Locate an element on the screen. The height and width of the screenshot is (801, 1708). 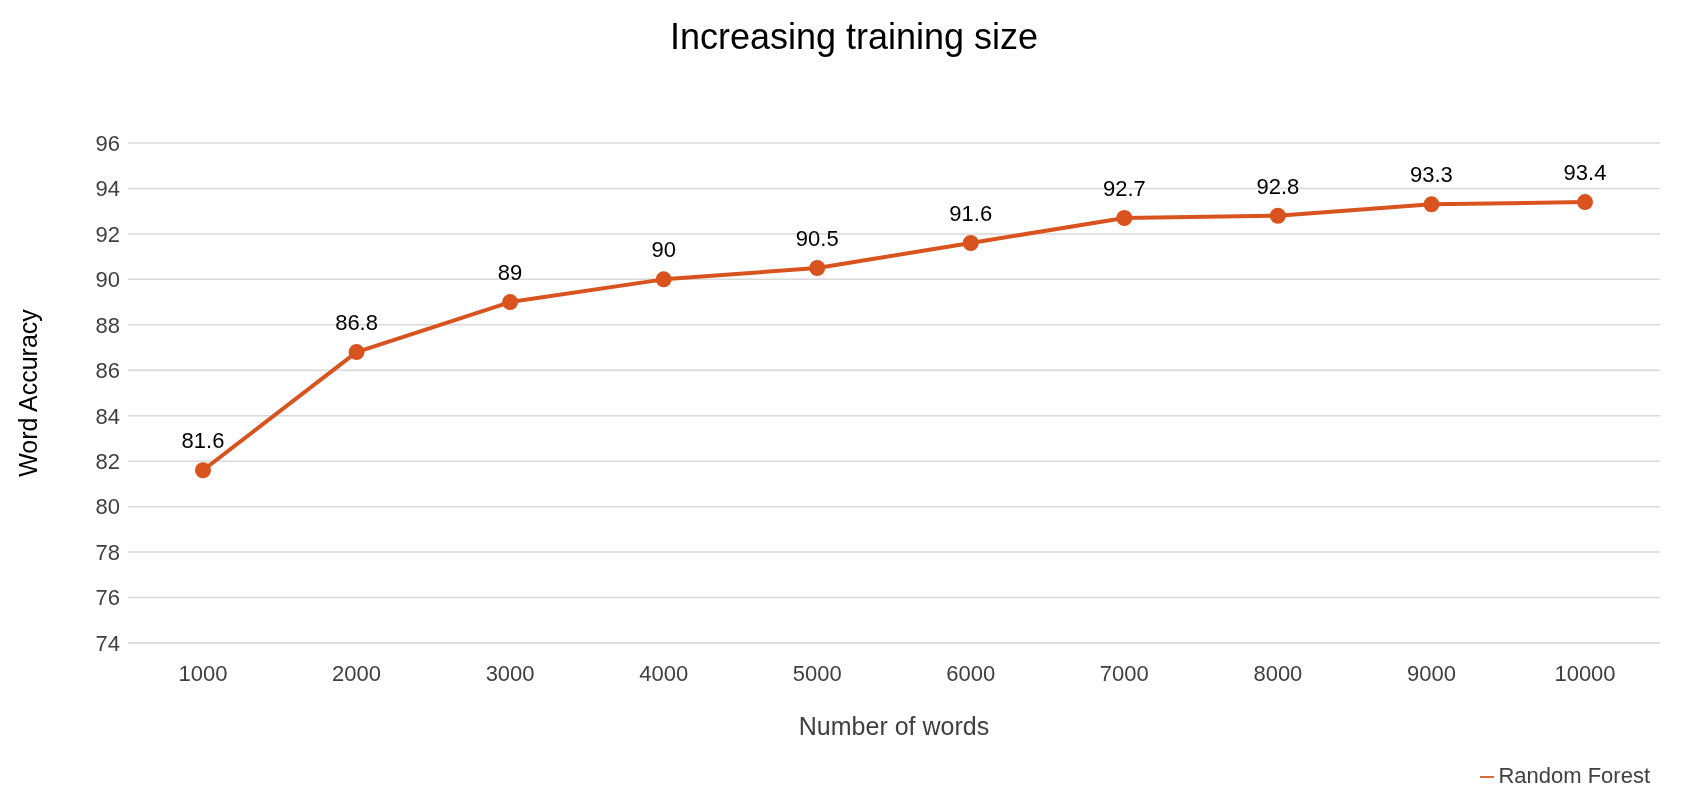
x-tick-label: 7000 is located at coordinates (1124, 673).